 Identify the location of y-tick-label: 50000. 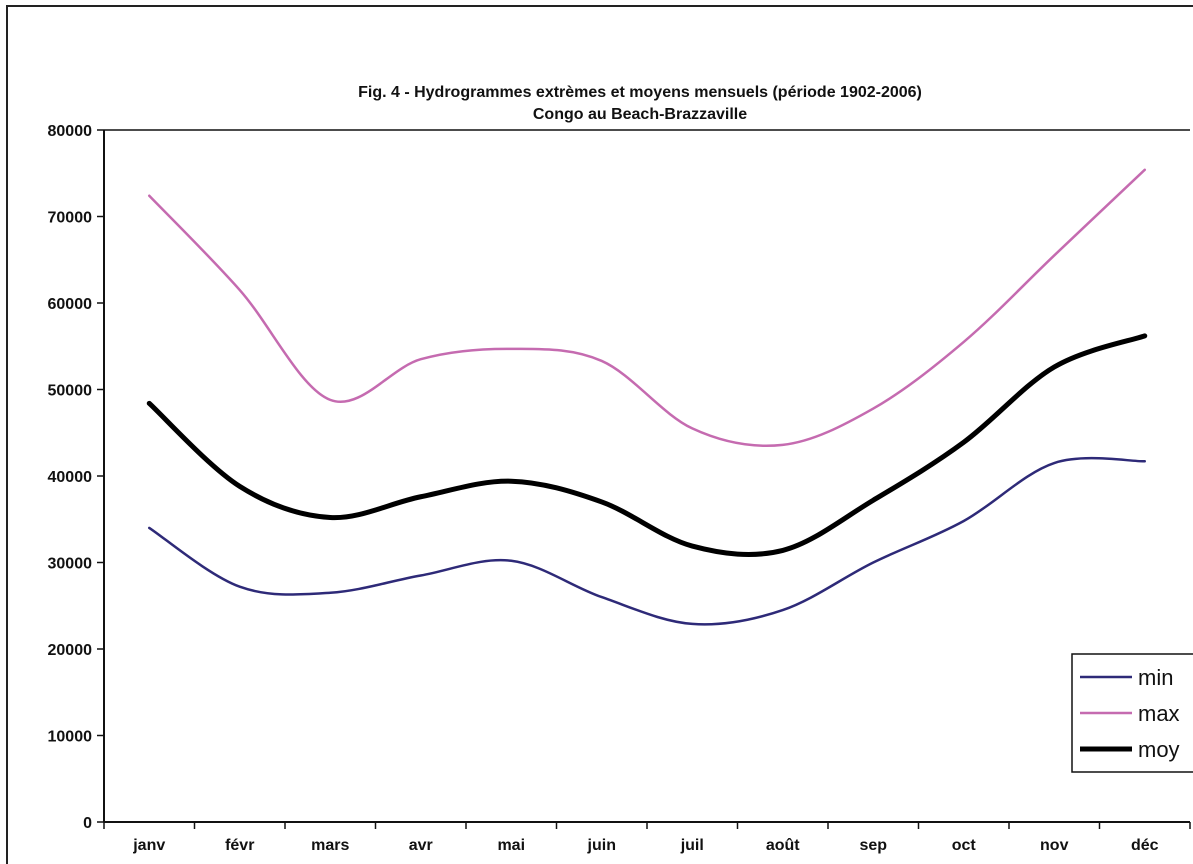
(70, 391).